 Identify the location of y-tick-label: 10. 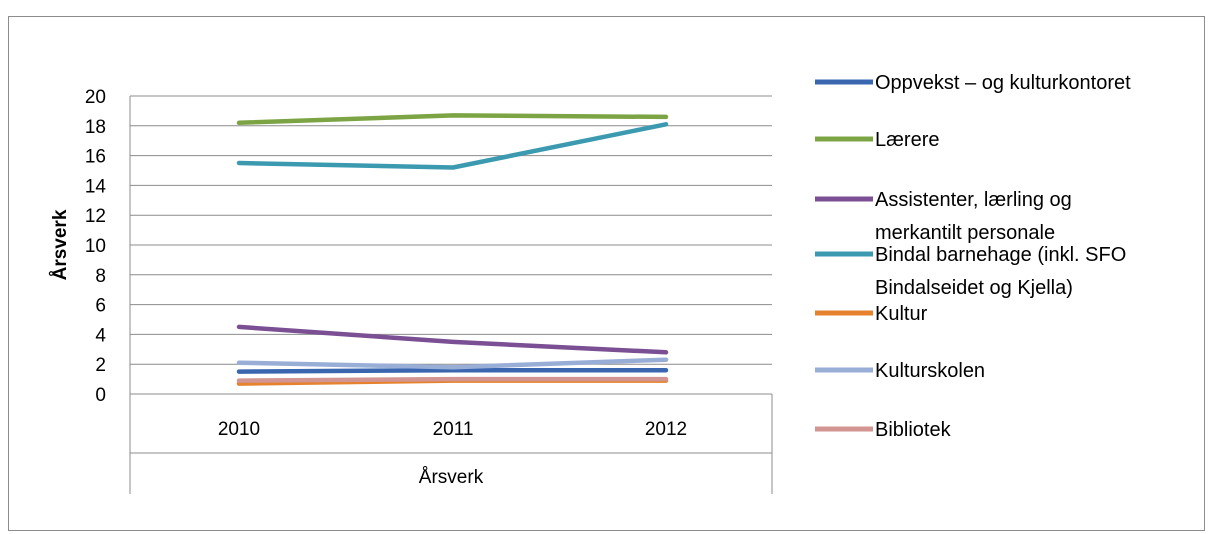
(95, 246).